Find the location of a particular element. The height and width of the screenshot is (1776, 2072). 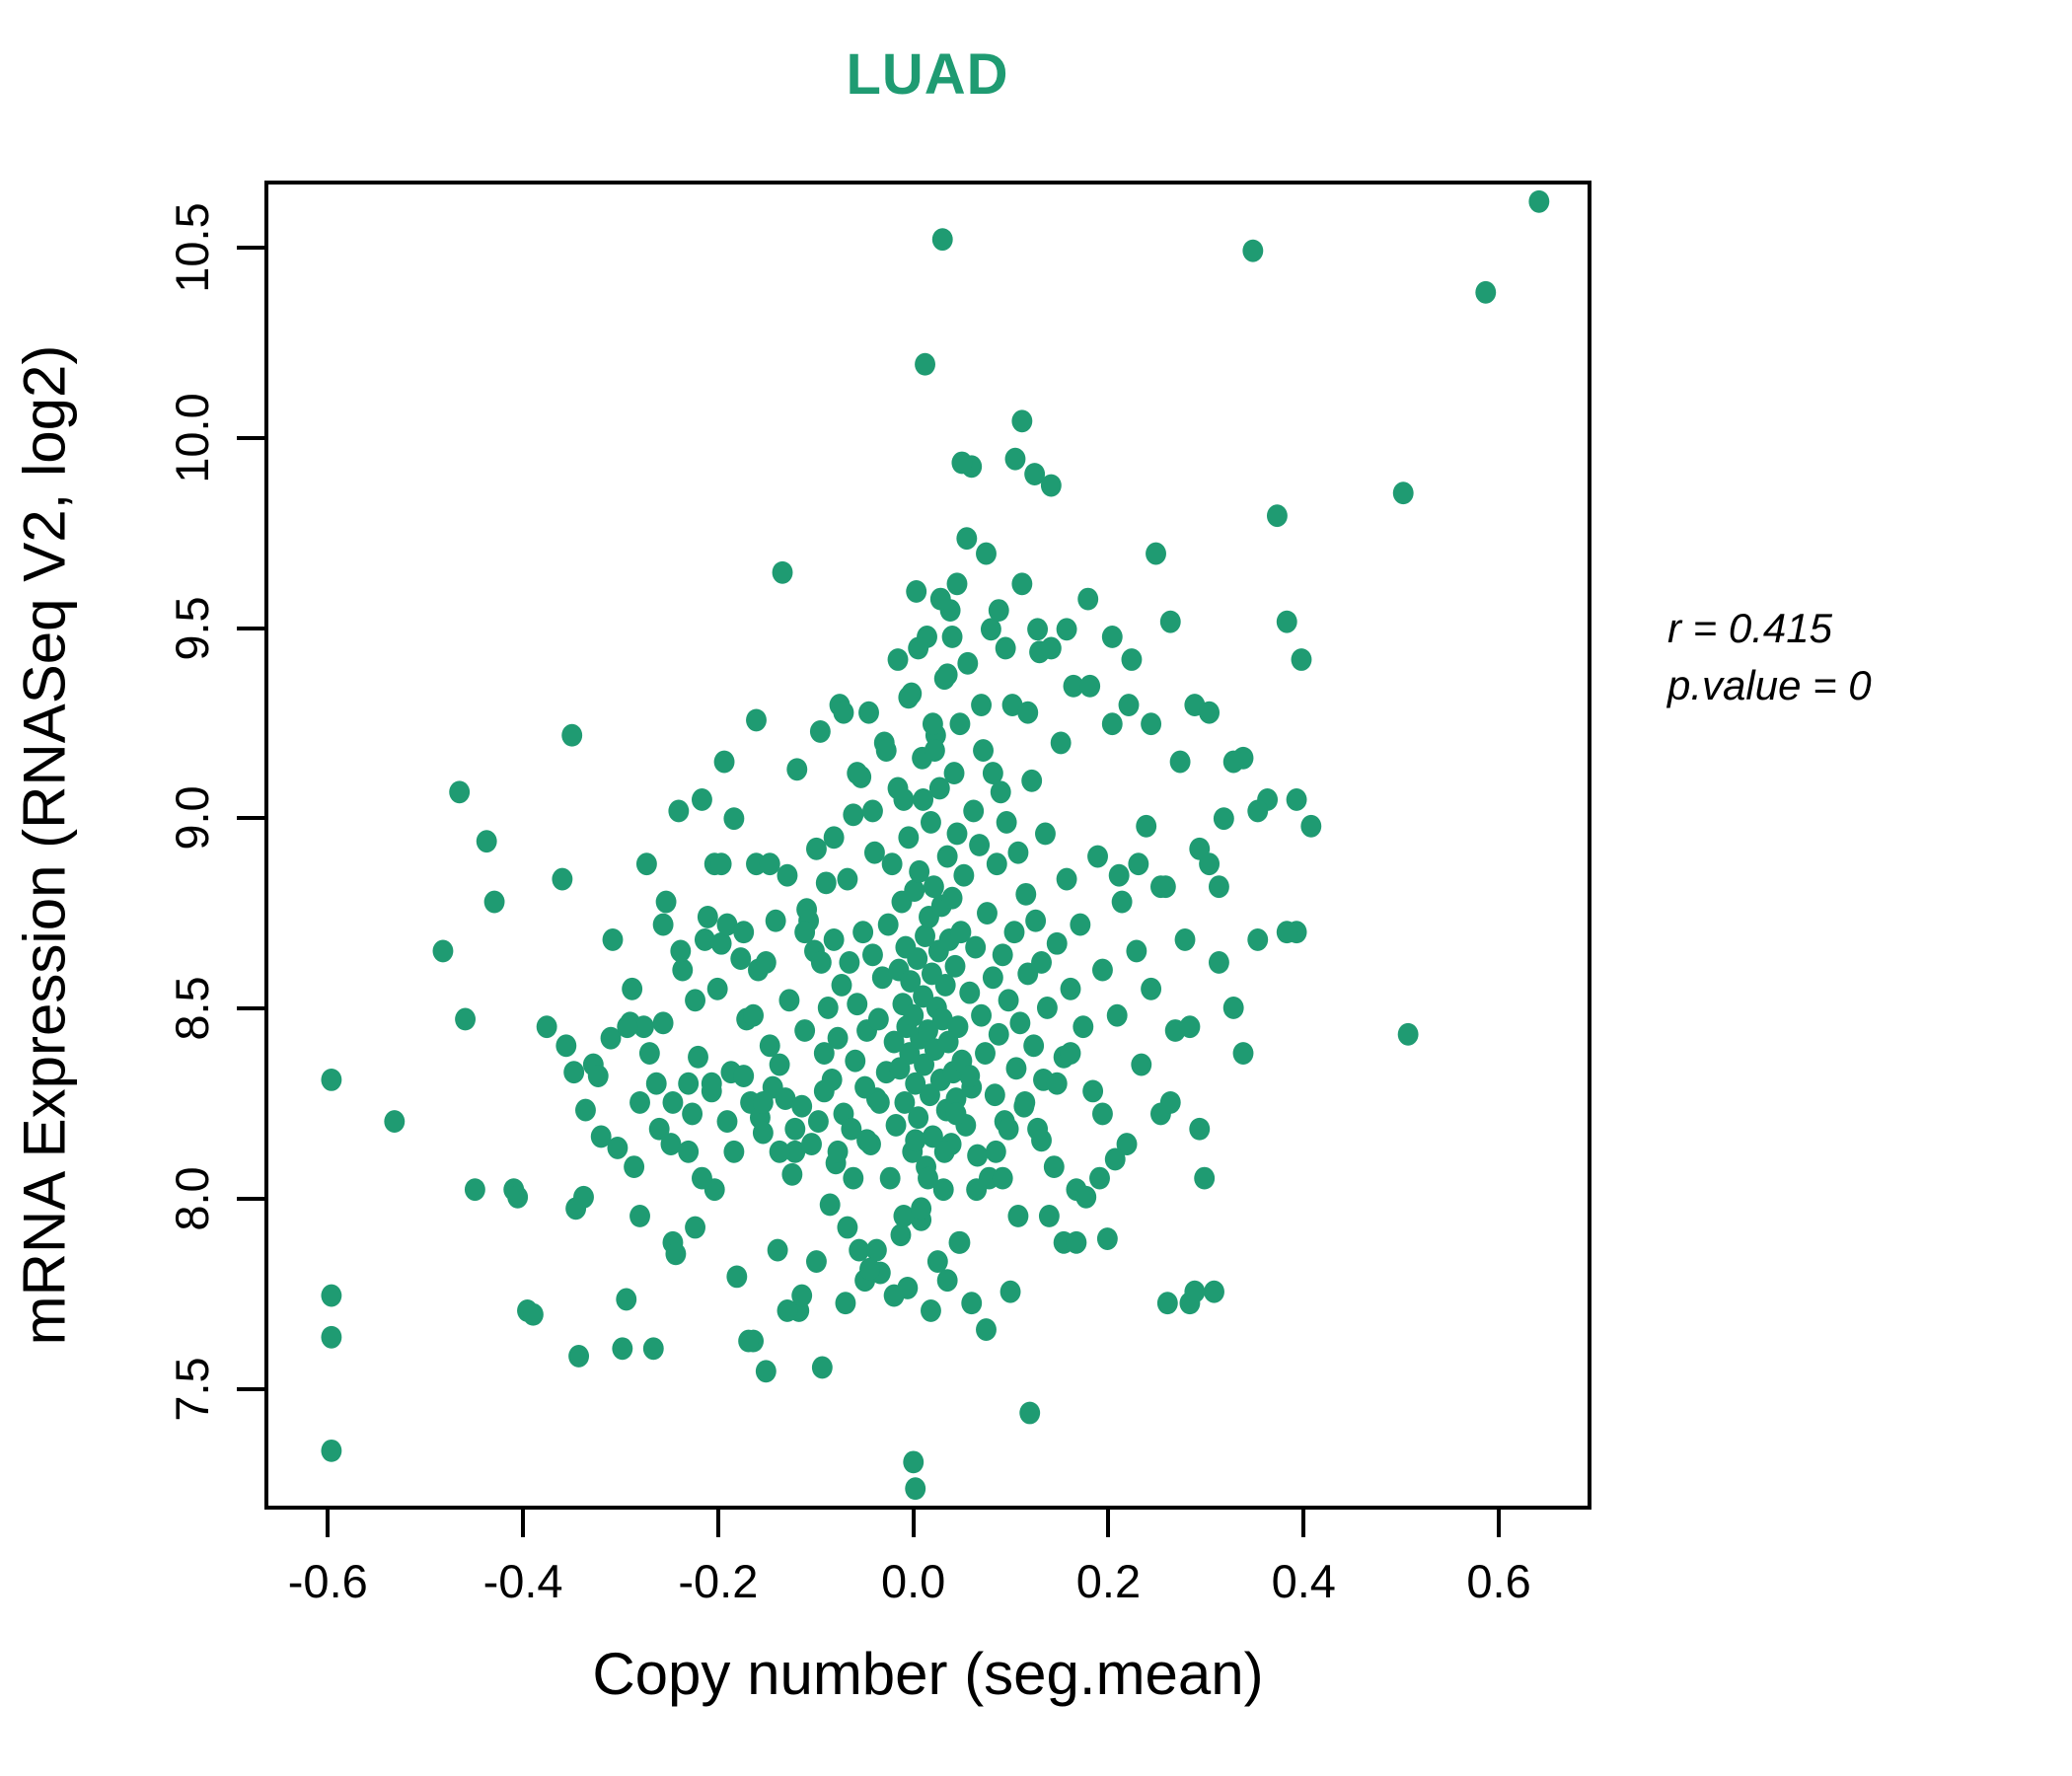

page-title: LUAD is located at coordinates (928, 74).